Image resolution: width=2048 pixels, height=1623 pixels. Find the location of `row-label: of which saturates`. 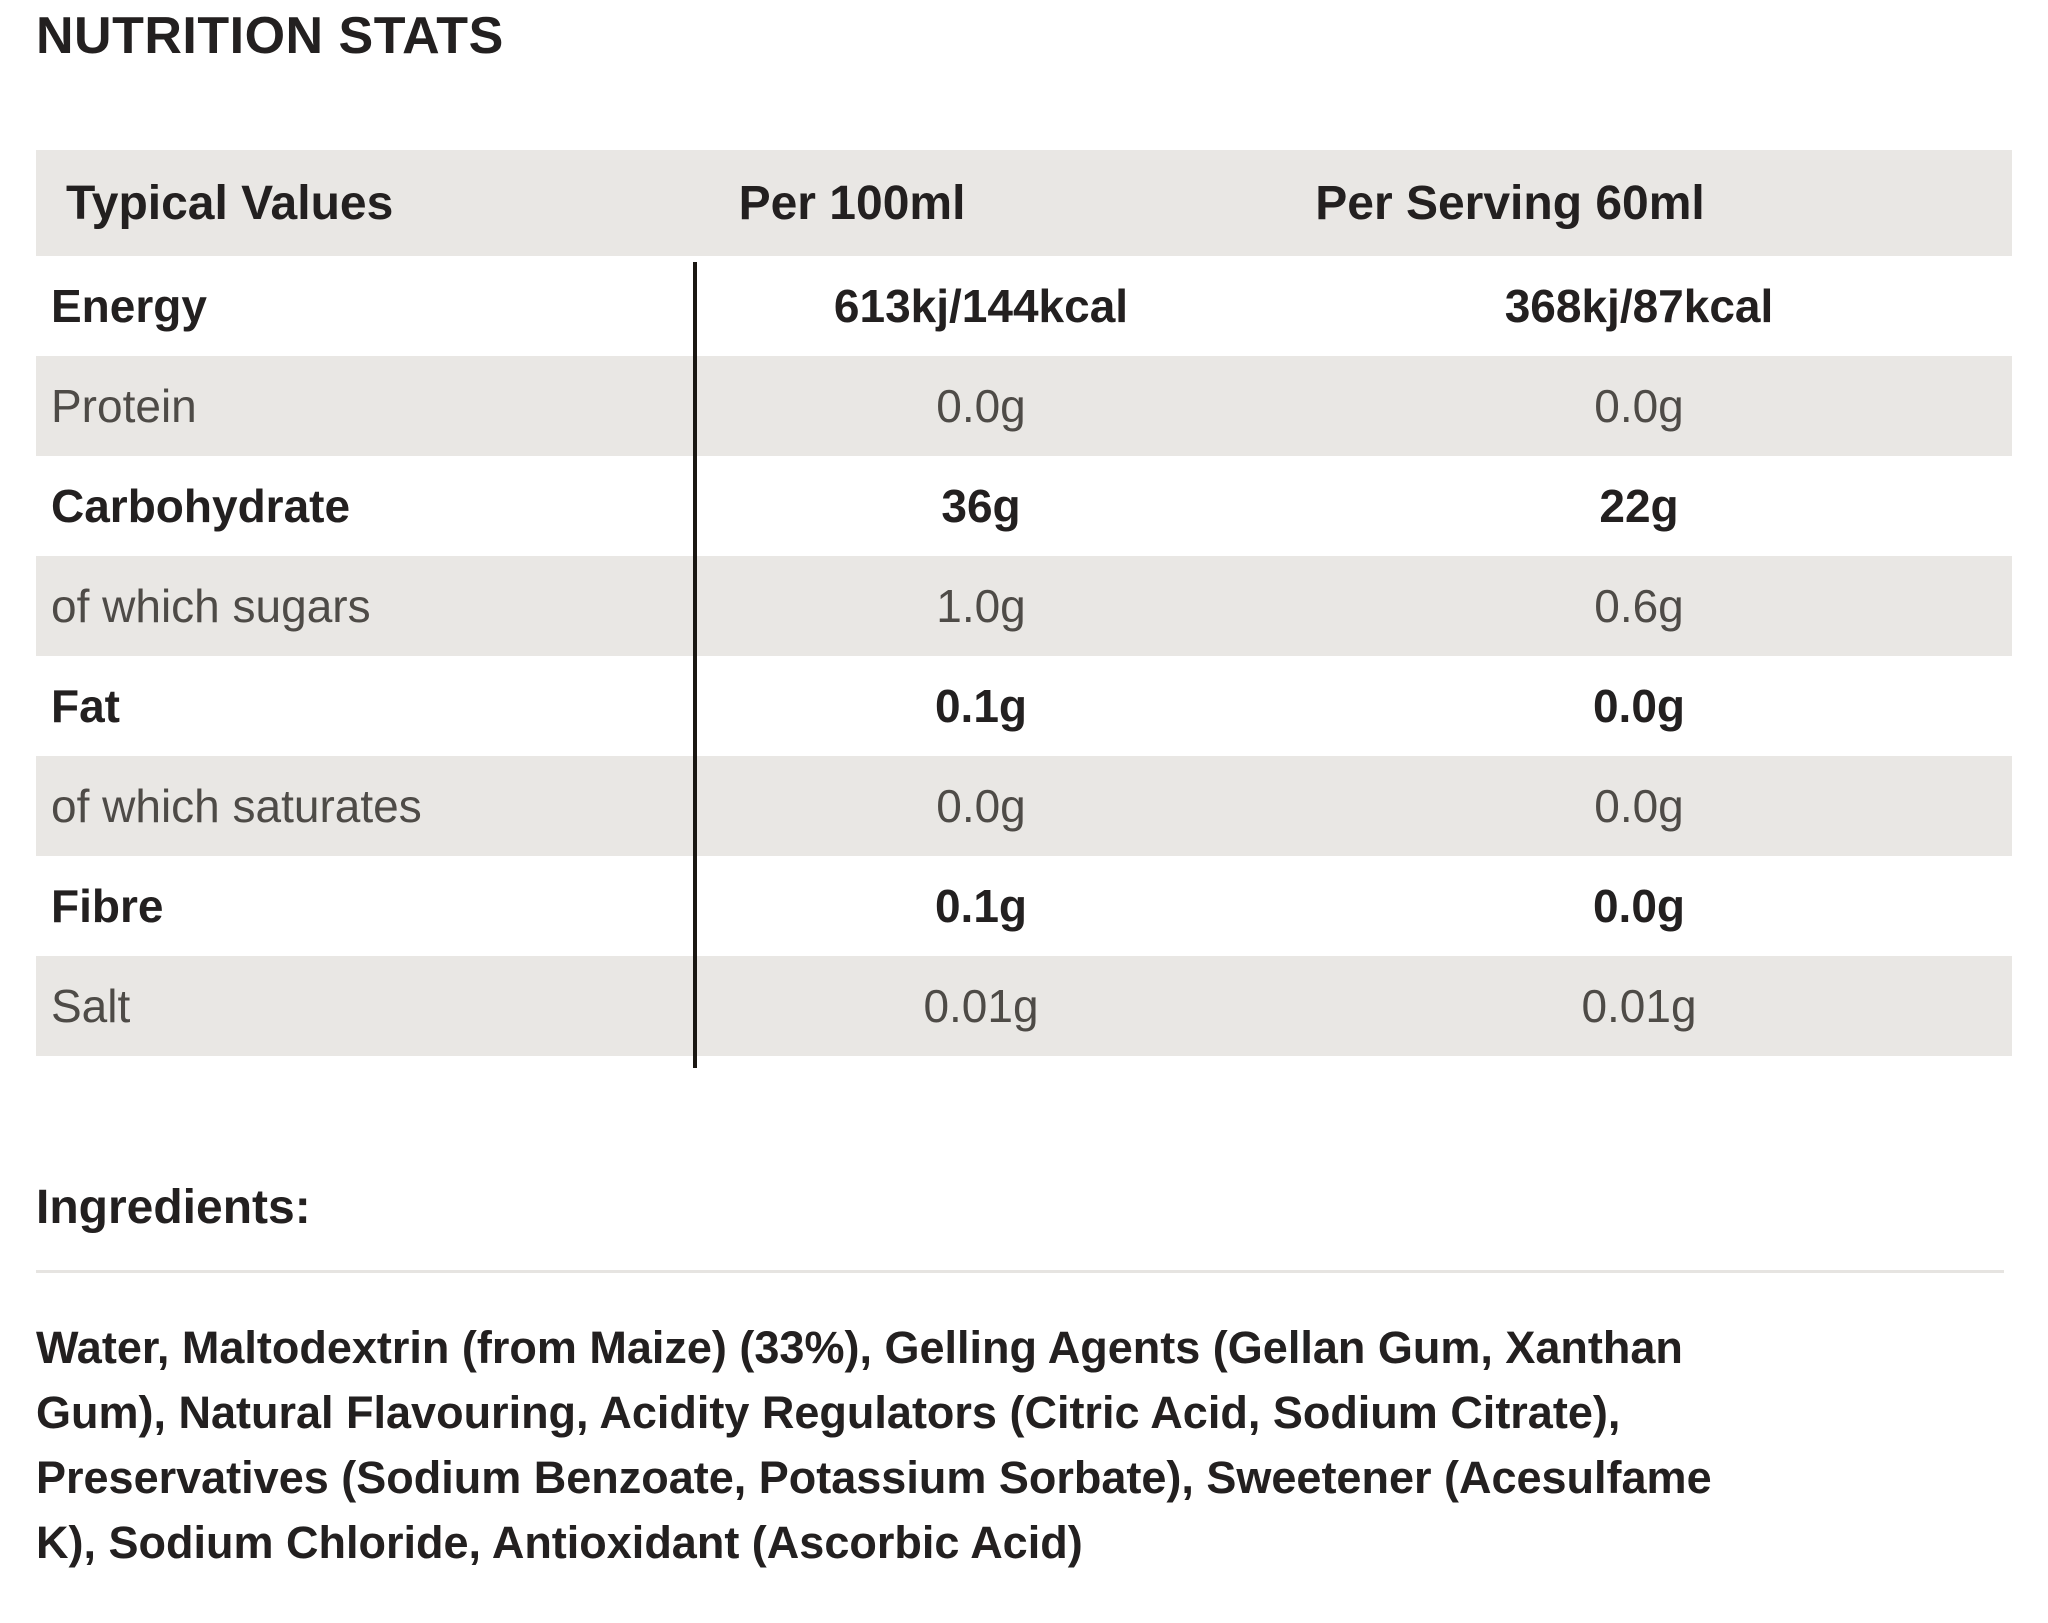

row-label: of which saturates is located at coordinates (236, 806).